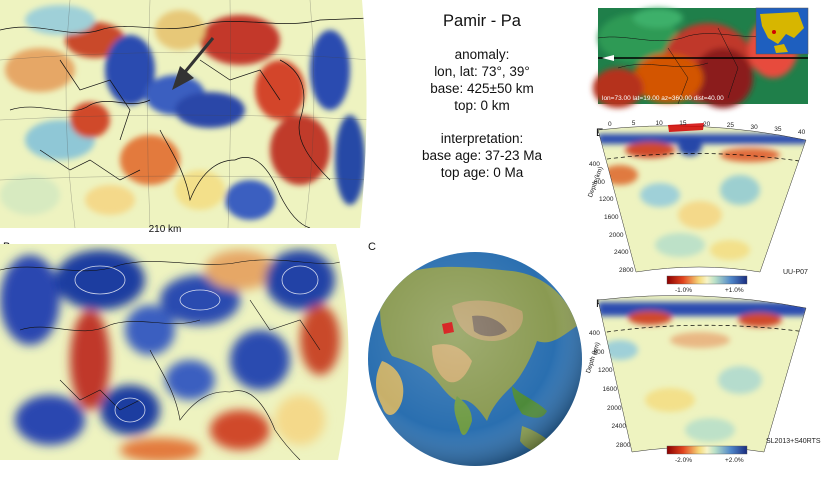 This screenshot has height=480, width=825. I want to click on anomaly-heading: anomaly:, so click(482, 54).